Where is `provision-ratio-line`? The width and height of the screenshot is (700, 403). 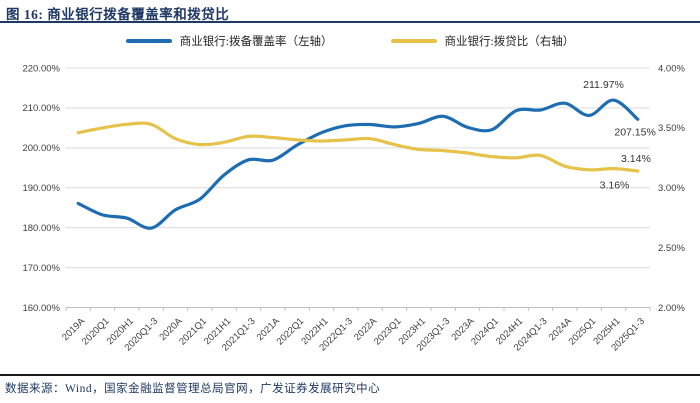 provision-ratio-line is located at coordinates (358, 147).